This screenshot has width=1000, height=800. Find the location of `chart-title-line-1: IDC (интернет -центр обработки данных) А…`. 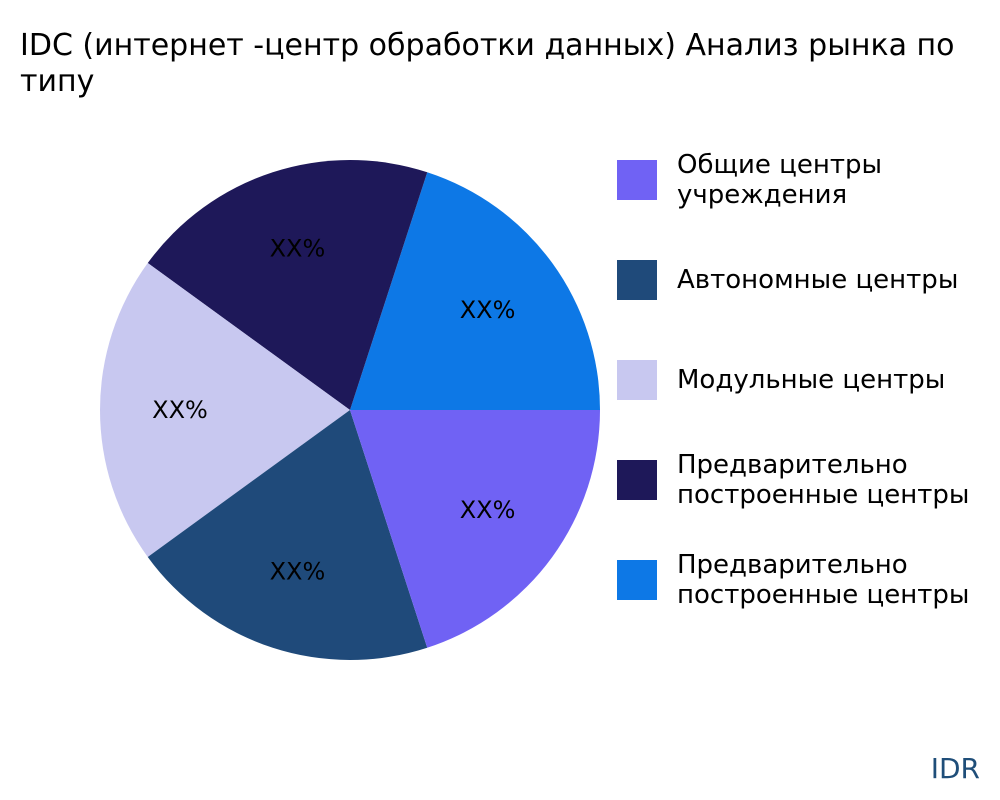

chart-title-line-1: IDC (интернет -центр обработки данных) А… is located at coordinates (487, 45).